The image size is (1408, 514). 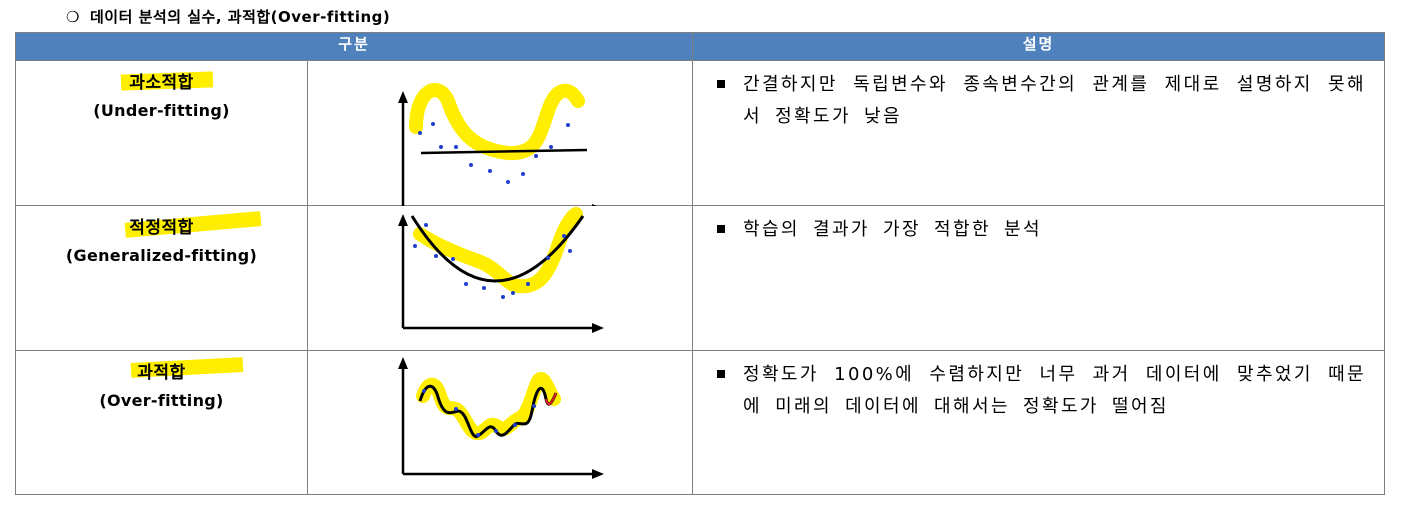 What do you see at coordinates (193, 224) in the screenshot?
I see `category-name-ko: 적정적합` at bounding box center [193, 224].